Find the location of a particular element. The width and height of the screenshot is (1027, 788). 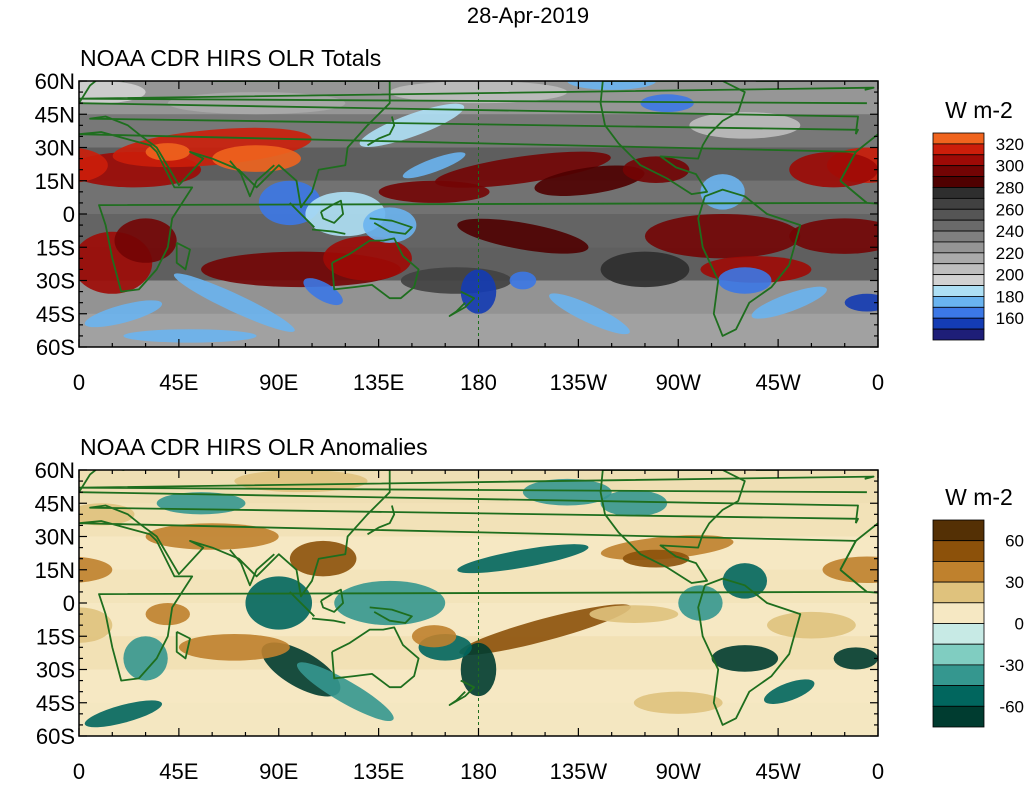

colorbar-label: 320 is located at coordinates (1010, 144).